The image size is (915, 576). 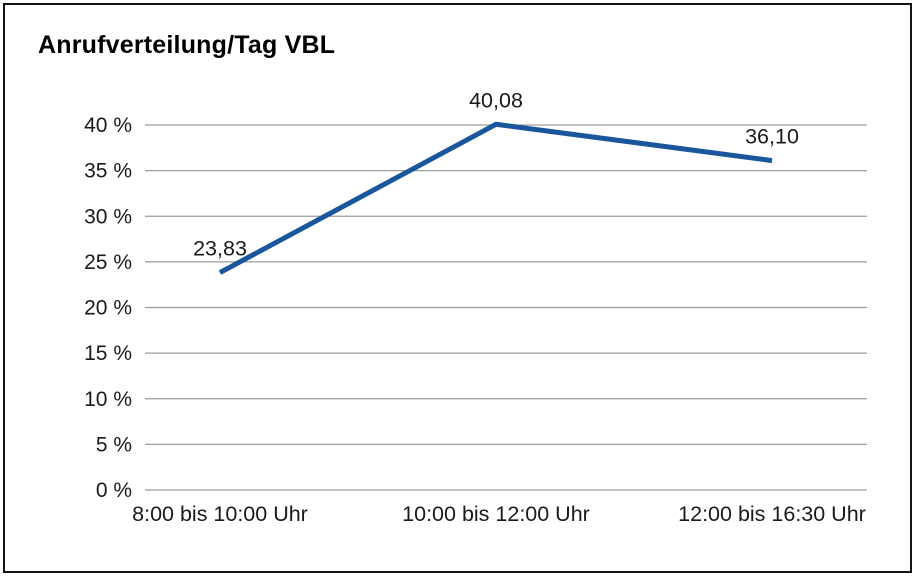 I want to click on y-tick-label: 25 %, so click(x=108, y=262).